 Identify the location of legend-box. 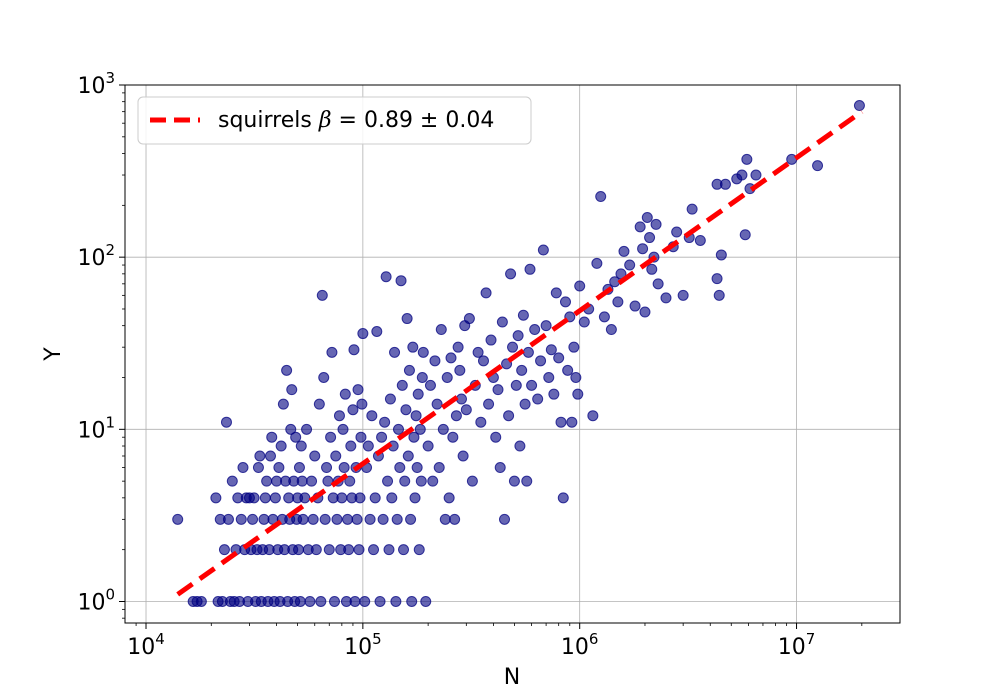
(334, 120).